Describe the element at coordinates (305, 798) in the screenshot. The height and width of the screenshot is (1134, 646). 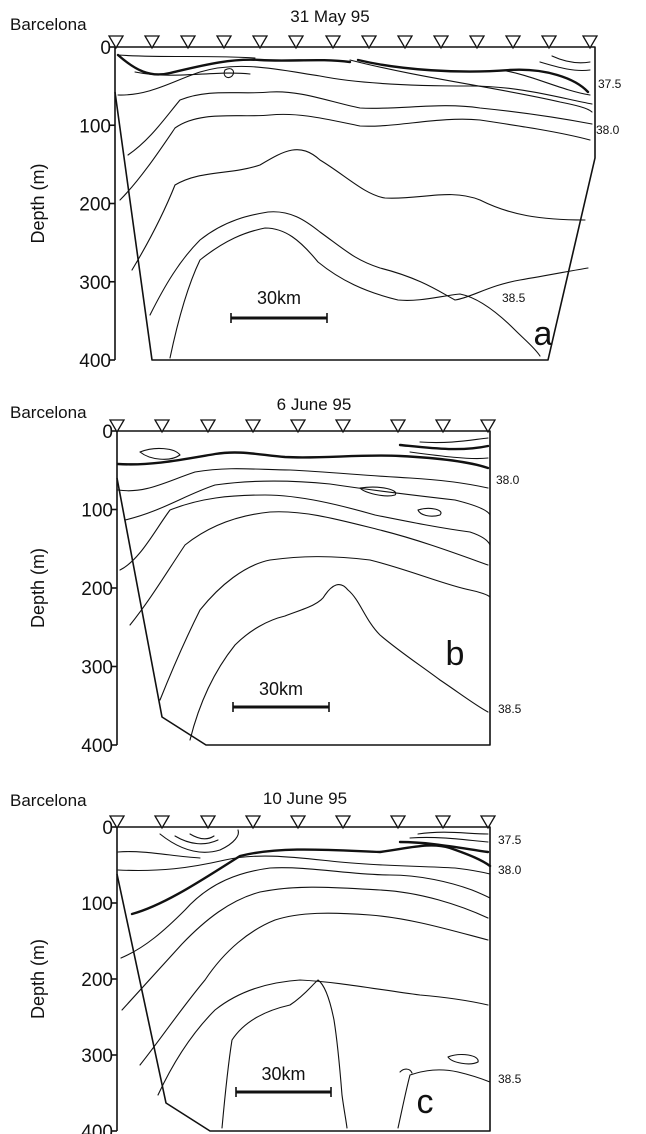
I see `panel-title: 10 June 95` at that location.